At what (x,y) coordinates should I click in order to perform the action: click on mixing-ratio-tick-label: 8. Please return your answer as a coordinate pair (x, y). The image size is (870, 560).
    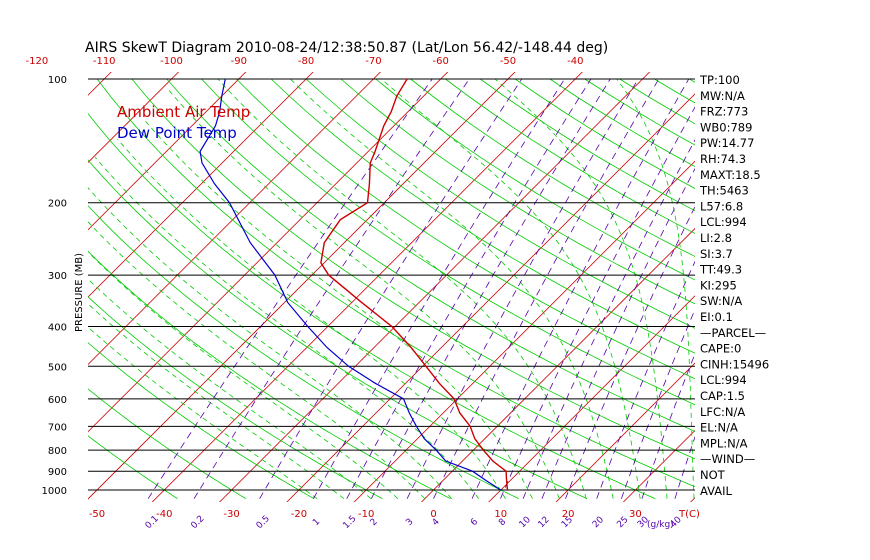
    Looking at the image, I should click on (502, 522).